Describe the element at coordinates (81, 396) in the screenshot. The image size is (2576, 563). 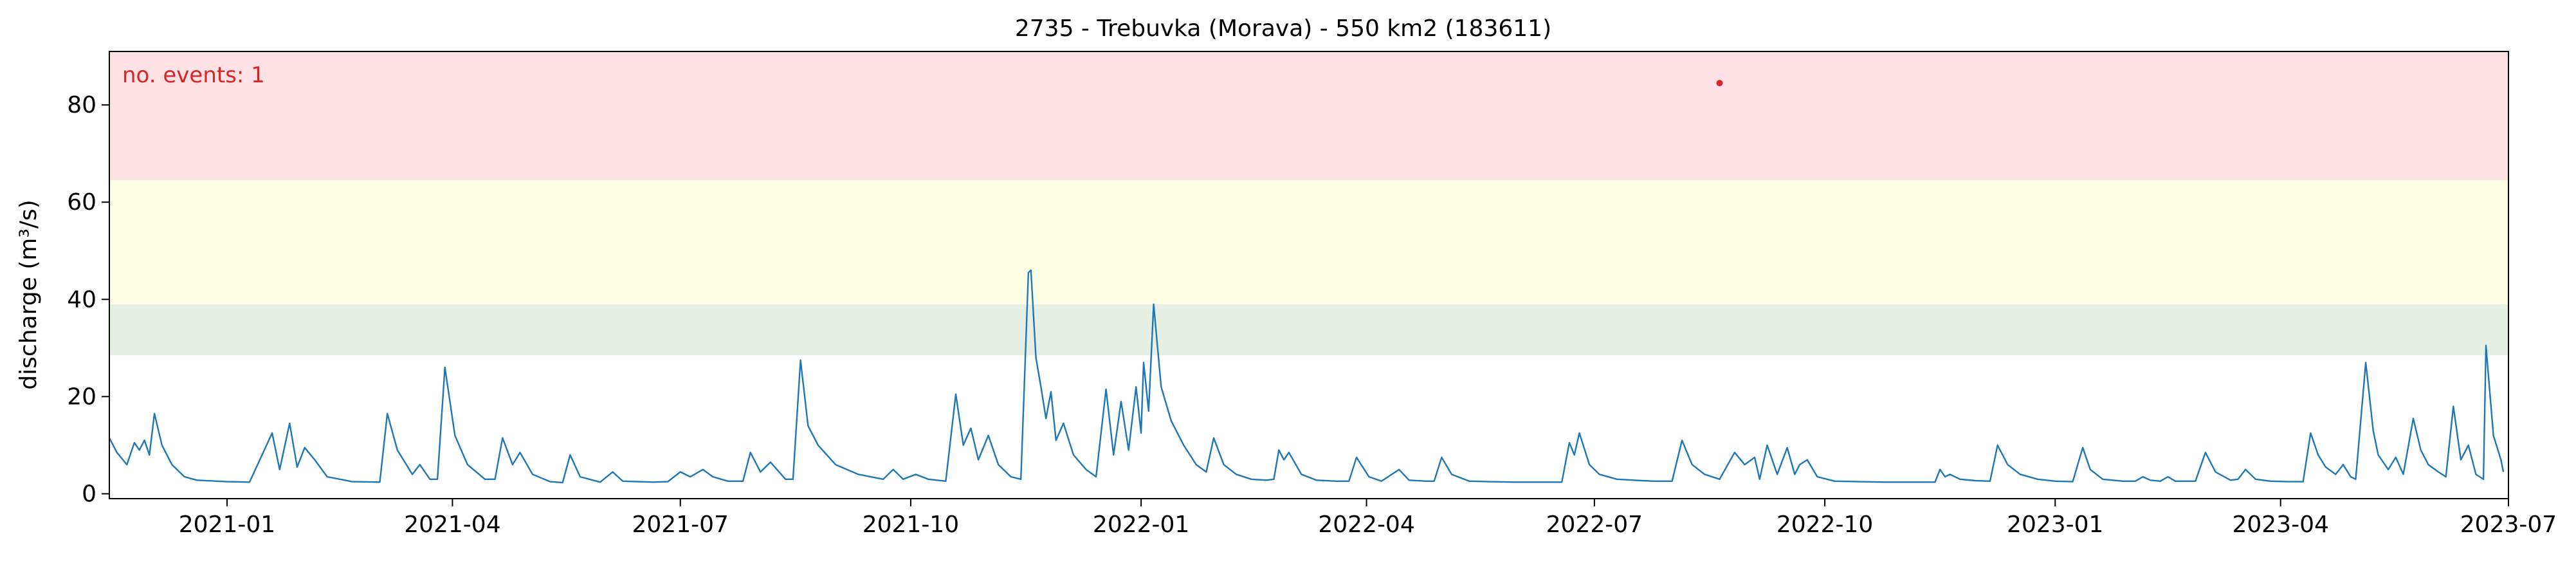
I see `y-tick-label: 20` at that location.